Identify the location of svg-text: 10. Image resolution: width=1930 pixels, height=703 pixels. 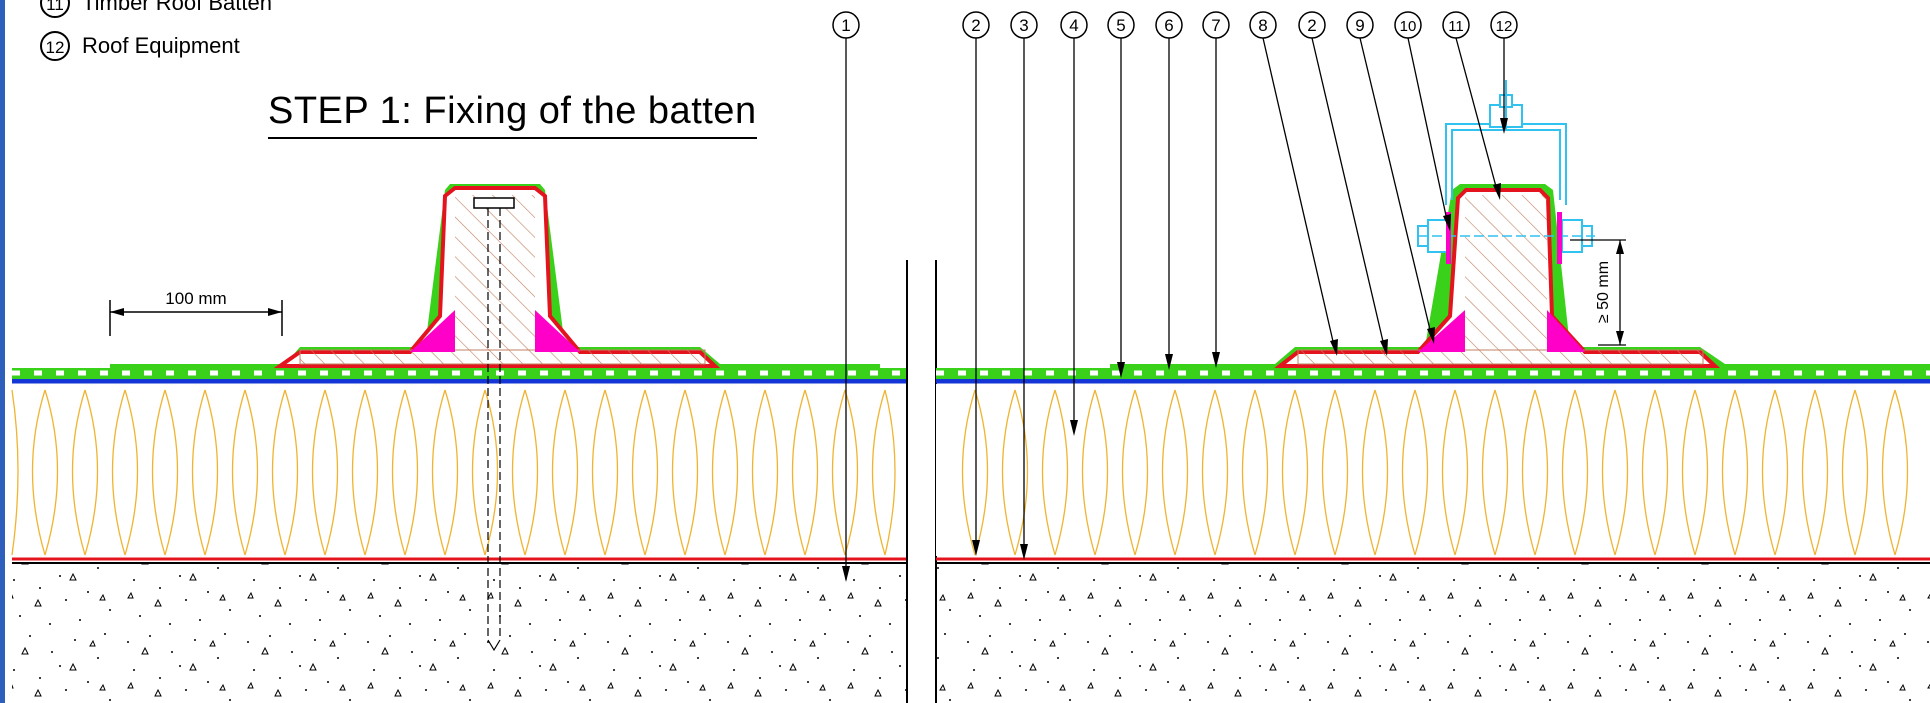
(1408, 26).